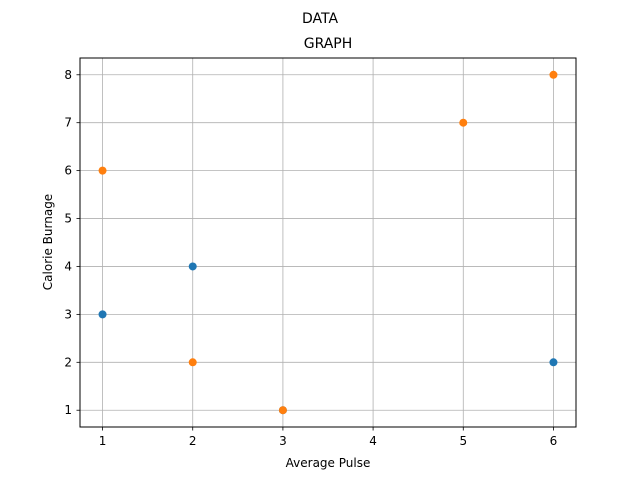 This screenshot has width=640, height=480. Describe the element at coordinates (320, 19) in the screenshot. I see `chart-suptitle: DATA` at that location.